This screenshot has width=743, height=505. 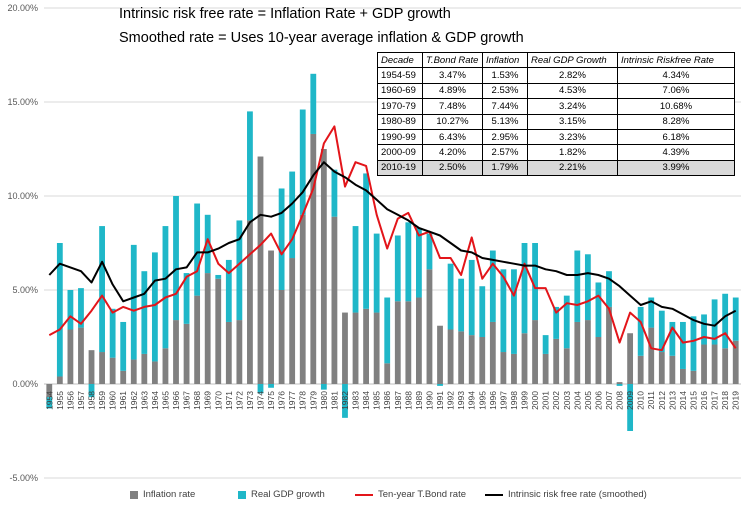 I want to click on table-row: 1970-79 7.48% 7.44% 3.24% 10.68%, so click(x=556, y=106).